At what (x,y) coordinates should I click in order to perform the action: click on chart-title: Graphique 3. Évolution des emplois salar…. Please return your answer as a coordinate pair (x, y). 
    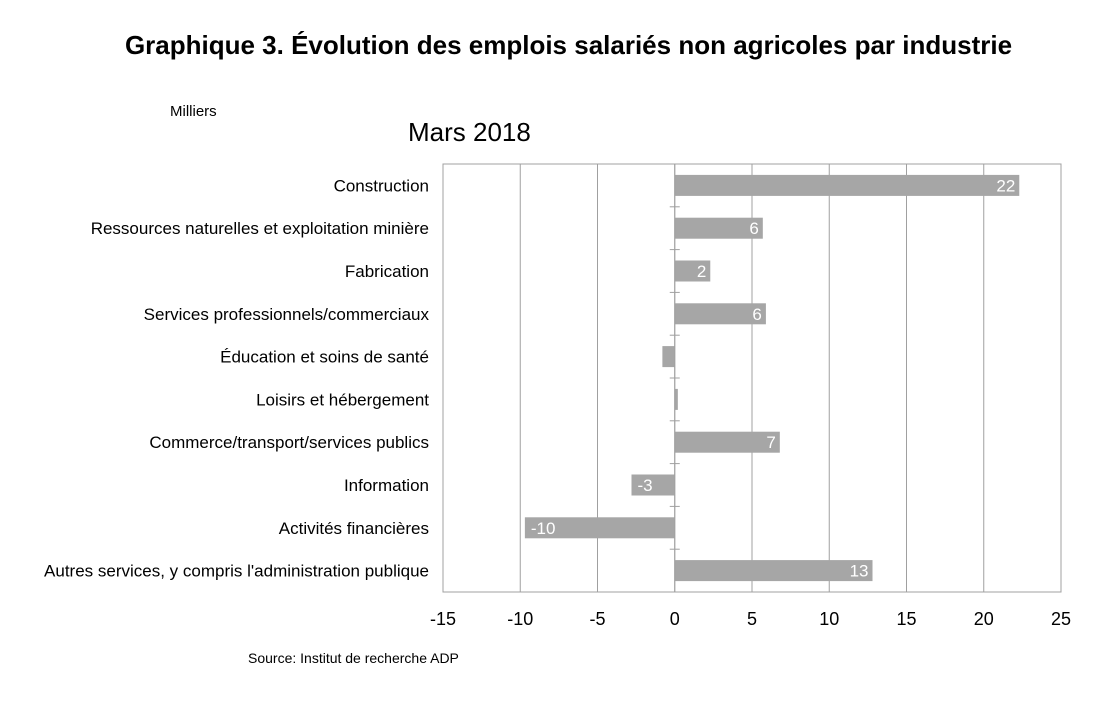
    Looking at the image, I should click on (568, 45).